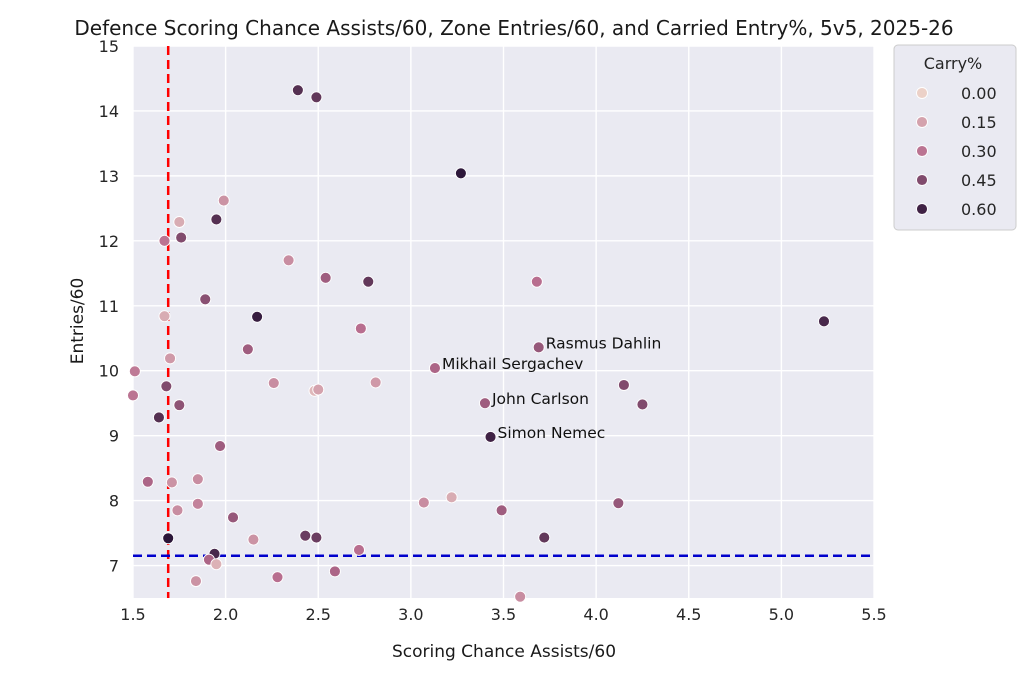 The width and height of the screenshot is (1024, 676). I want to click on y-tick-label: 10, so click(109, 371).